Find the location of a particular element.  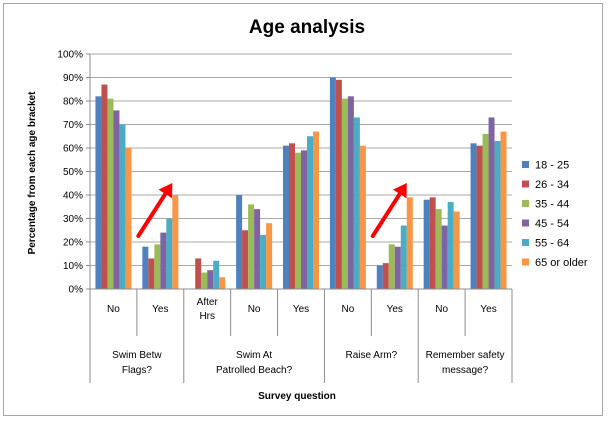

x-axis-label: Survey question is located at coordinates (297, 396).